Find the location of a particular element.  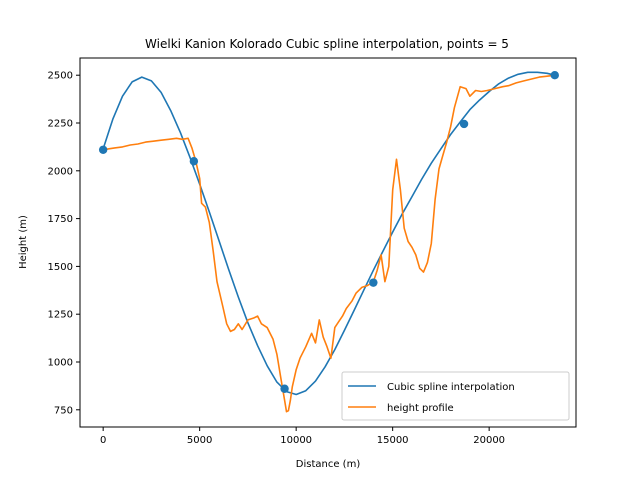

x-tick-label: 0 is located at coordinates (103, 440).